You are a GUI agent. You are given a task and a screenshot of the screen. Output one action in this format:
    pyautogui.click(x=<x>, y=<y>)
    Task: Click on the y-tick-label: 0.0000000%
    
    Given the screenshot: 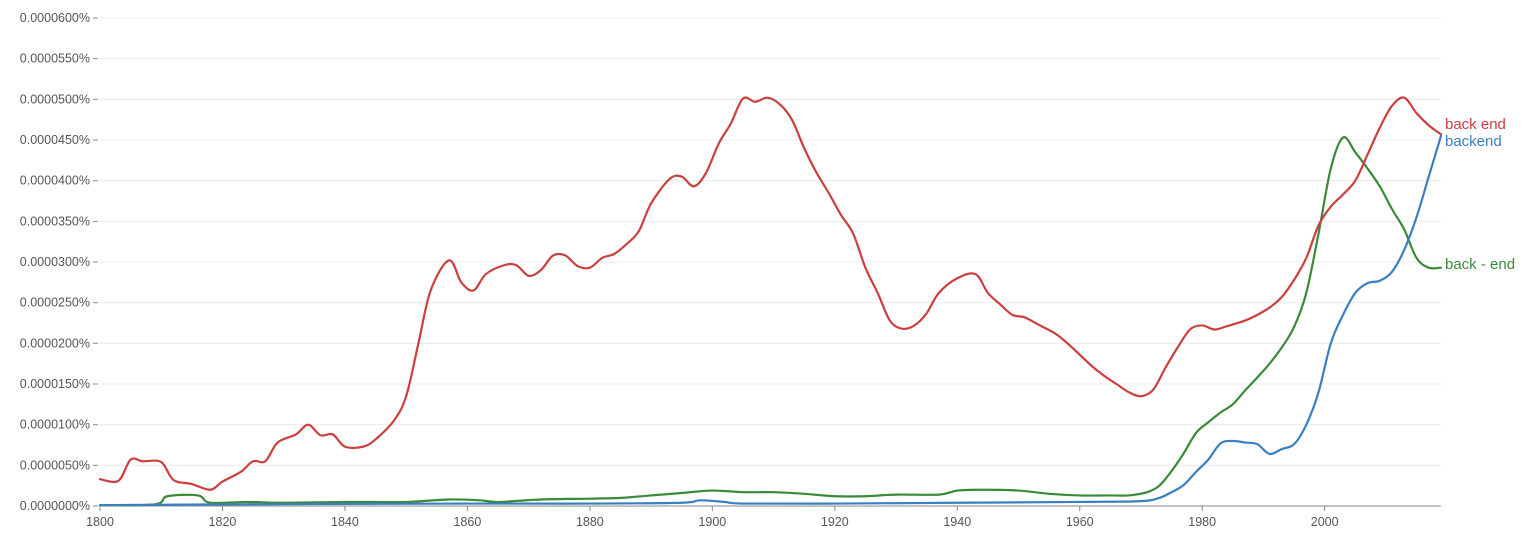 What is the action you would take?
    pyautogui.click(x=55, y=506)
    